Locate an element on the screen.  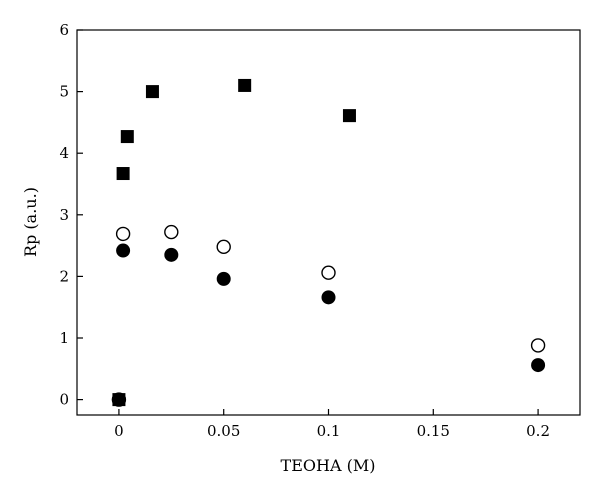
x-tick-label: 0.05 is located at coordinates (223, 431).